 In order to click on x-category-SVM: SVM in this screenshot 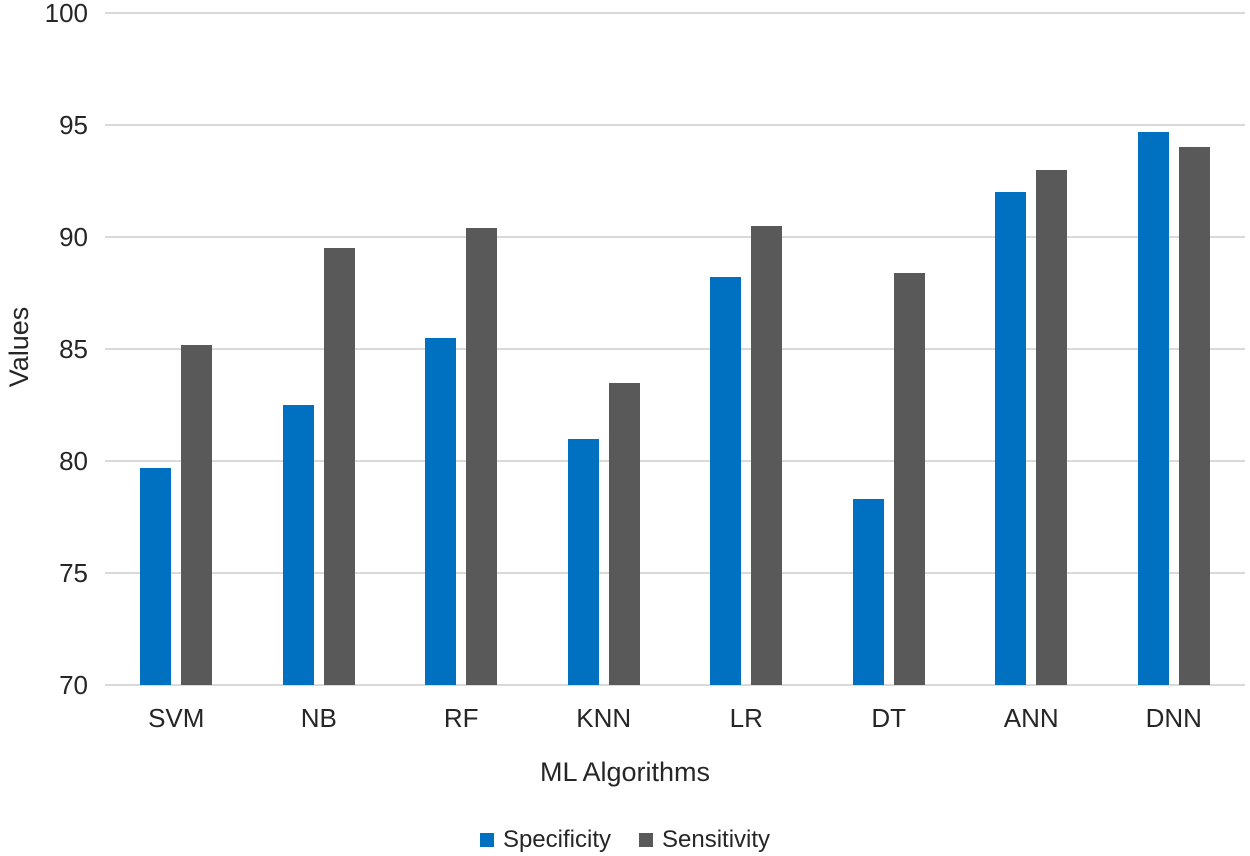, I will do `click(176, 718)`.